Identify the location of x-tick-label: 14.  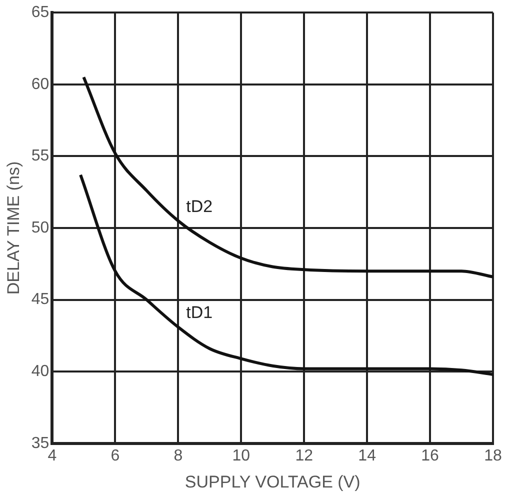
(367, 455).